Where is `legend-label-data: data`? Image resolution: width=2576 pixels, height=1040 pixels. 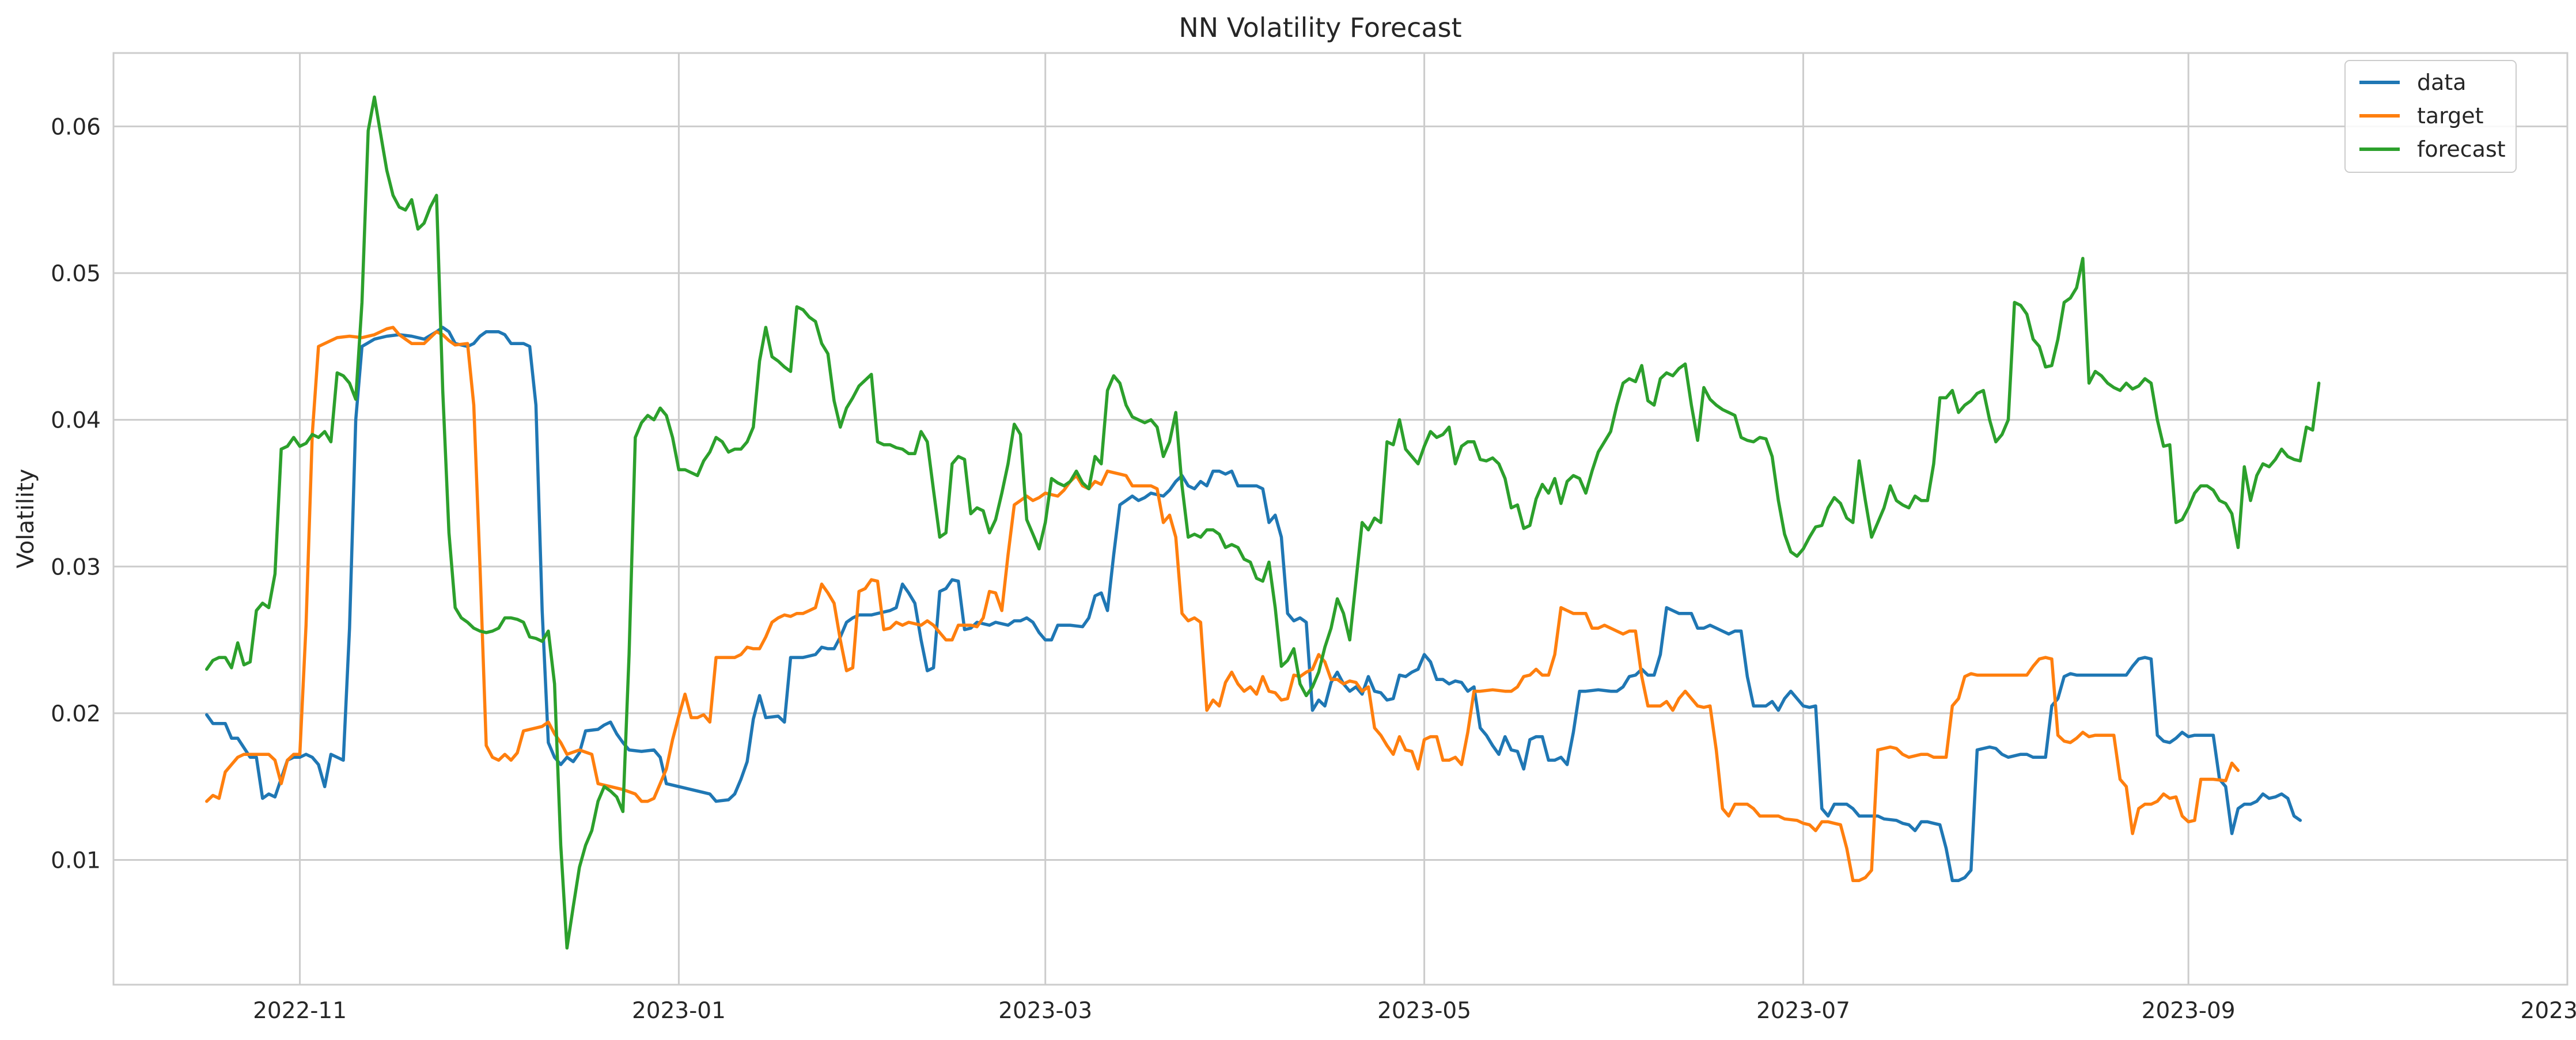 legend-label-data: data is located at coordinates (2442, 83).